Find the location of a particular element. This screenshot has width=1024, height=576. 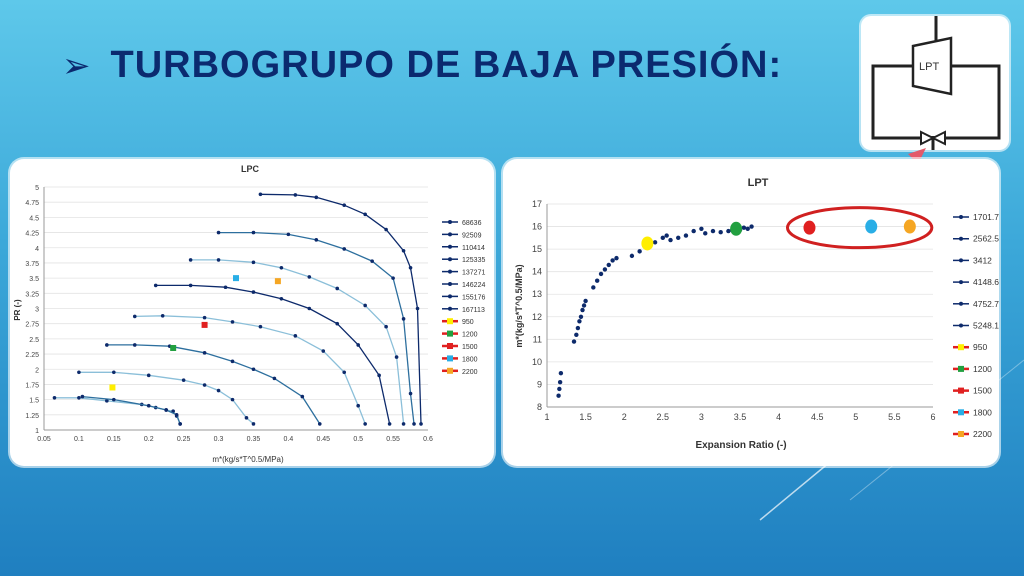

legend-label: 1500 is located at coordinates (982, 391).